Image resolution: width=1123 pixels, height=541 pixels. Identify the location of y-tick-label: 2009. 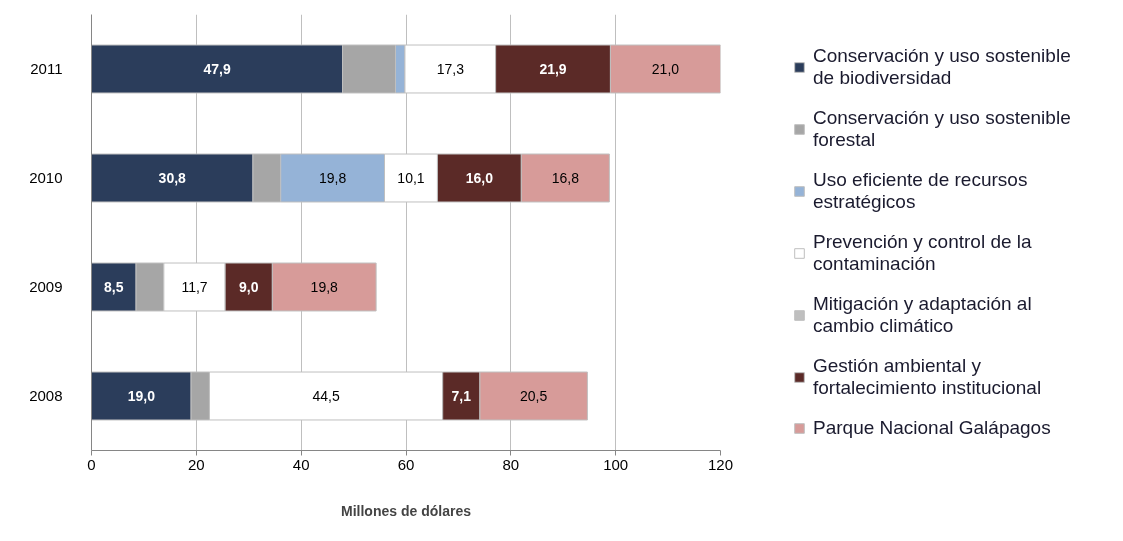
(46, 286).